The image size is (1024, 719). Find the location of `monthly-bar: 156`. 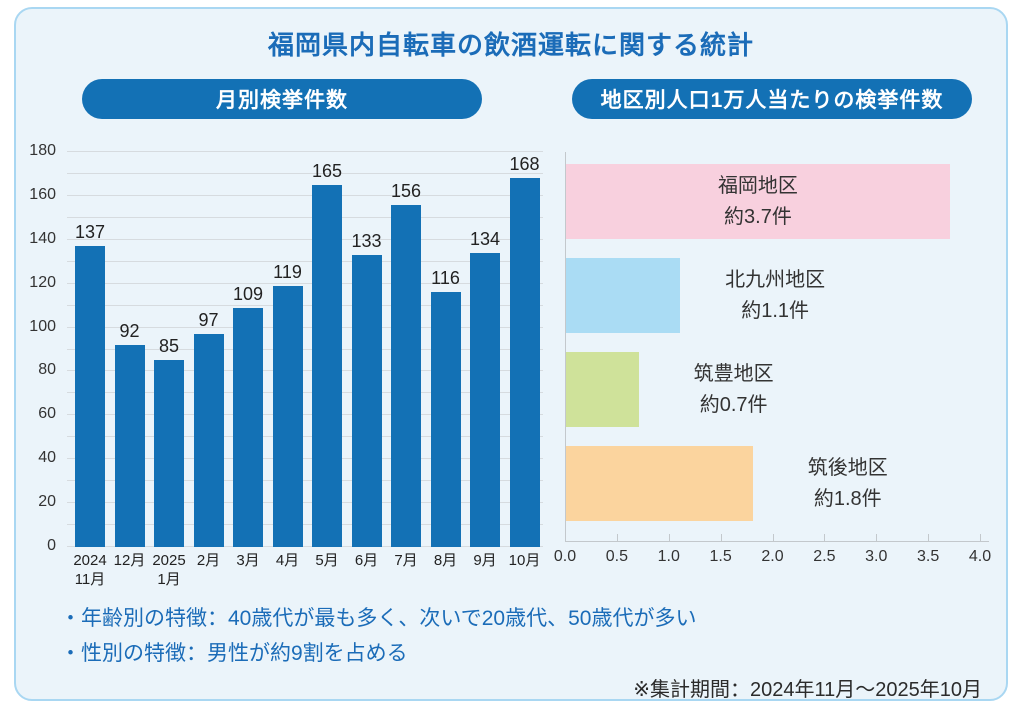

monthly-bar: 156 is located at coordinates (406, 364).